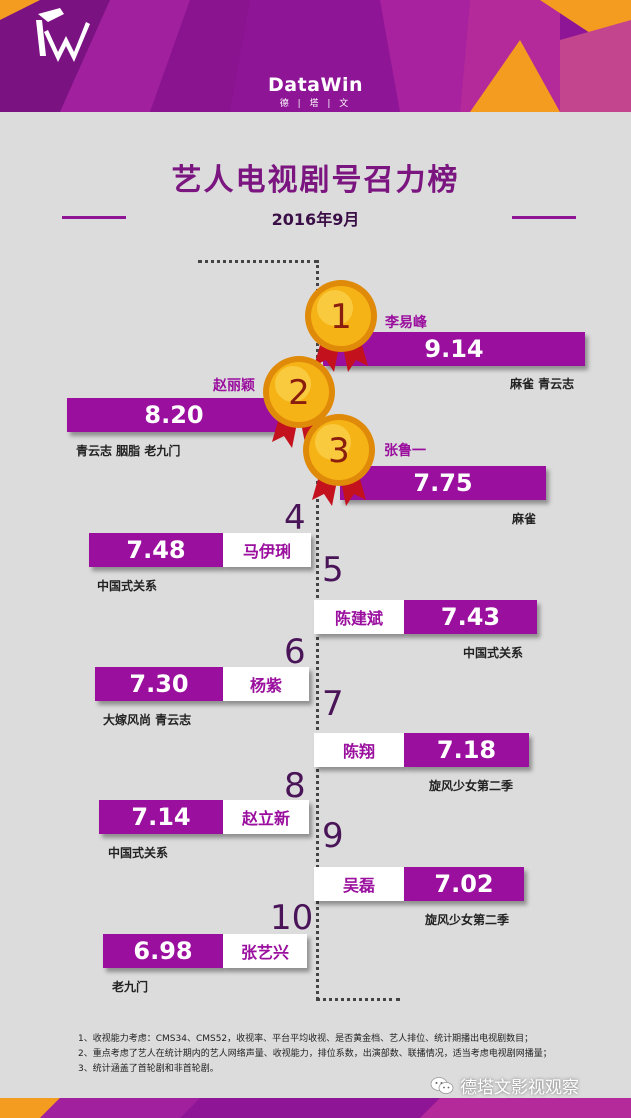 The image size is (631, 1118). Describe the element at coordinates (339, 451) in the screenshot. I see `medal-3-number: 3` at that location.